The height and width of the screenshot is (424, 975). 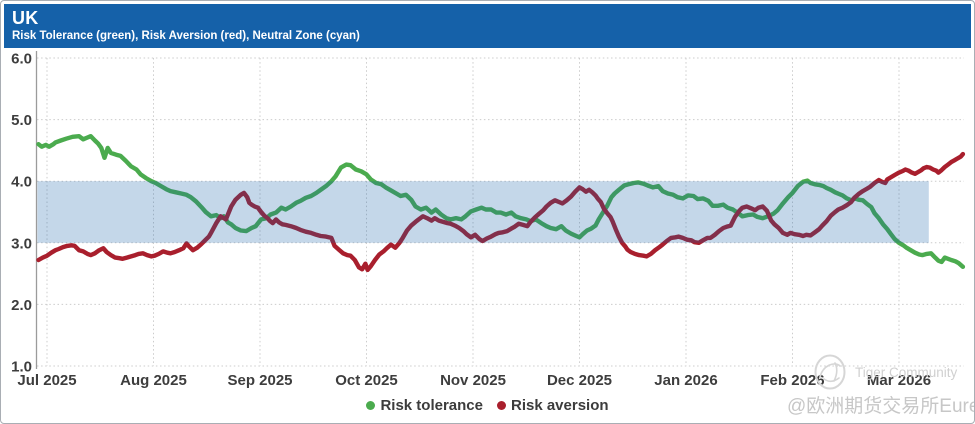 I want to click on legend-item-risk-tolerance: Risk tolerance, so click(x=424, y=405).